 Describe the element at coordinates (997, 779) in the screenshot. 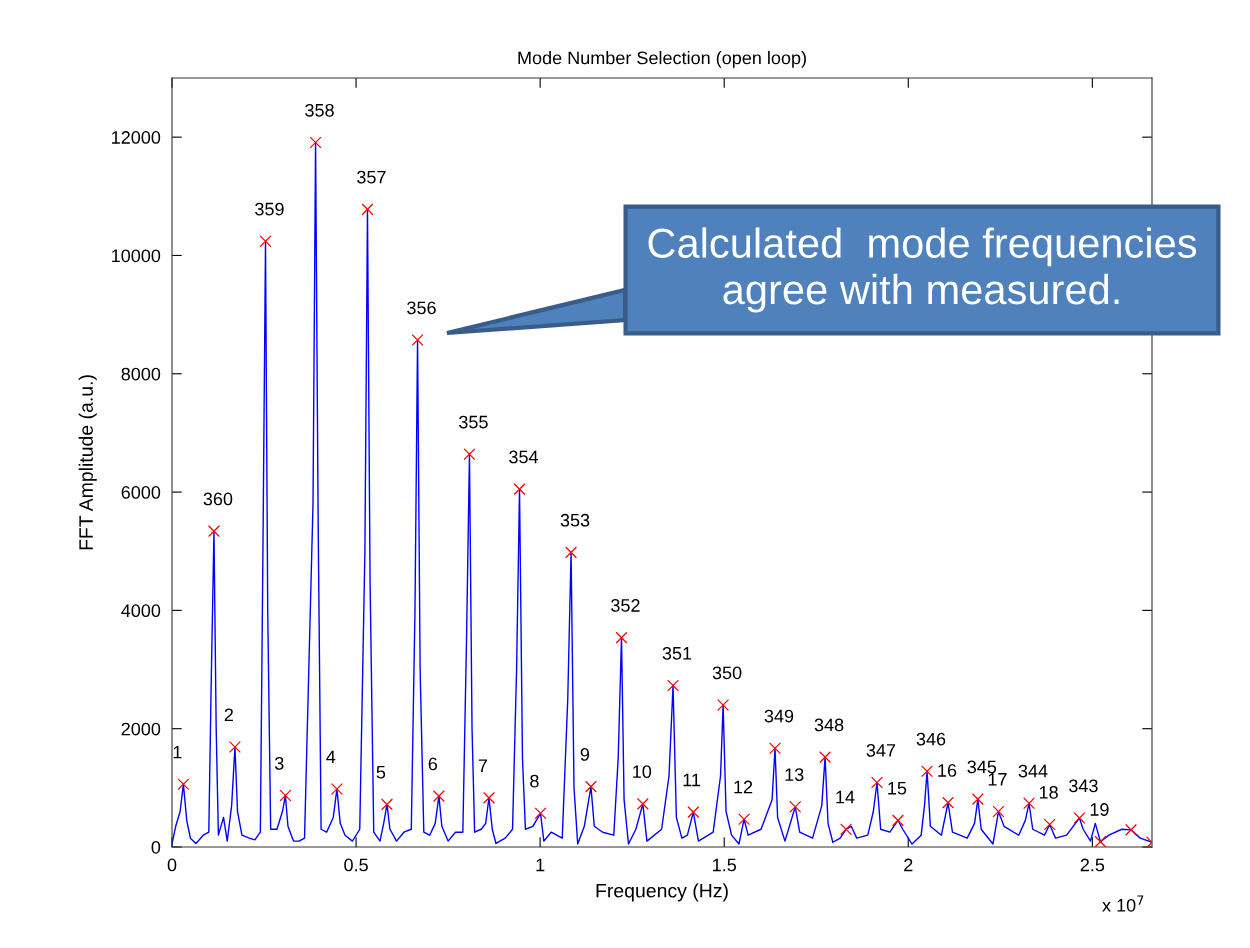

I see `annotation: 17` at that location.